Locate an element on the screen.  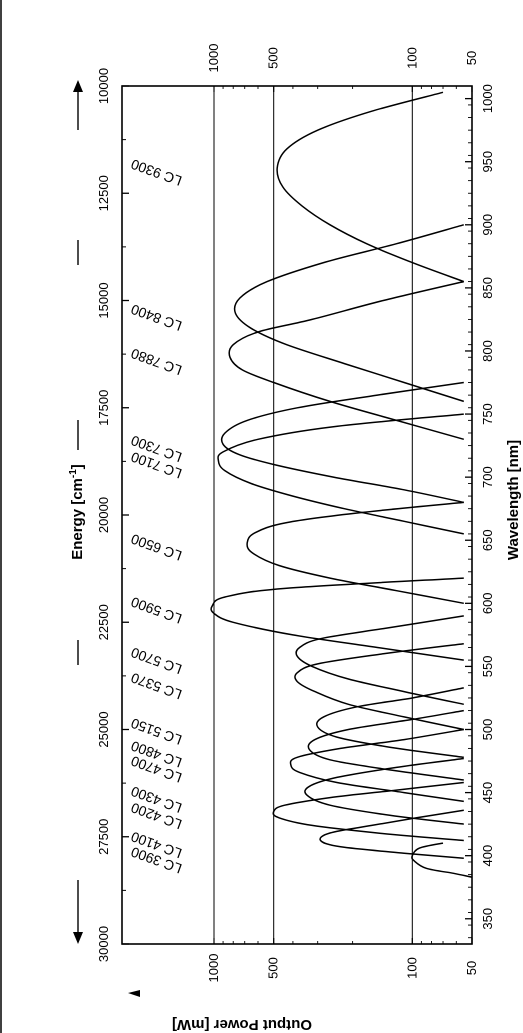
wavelength-tick-label: 650 is located at coordinates (487, 540).